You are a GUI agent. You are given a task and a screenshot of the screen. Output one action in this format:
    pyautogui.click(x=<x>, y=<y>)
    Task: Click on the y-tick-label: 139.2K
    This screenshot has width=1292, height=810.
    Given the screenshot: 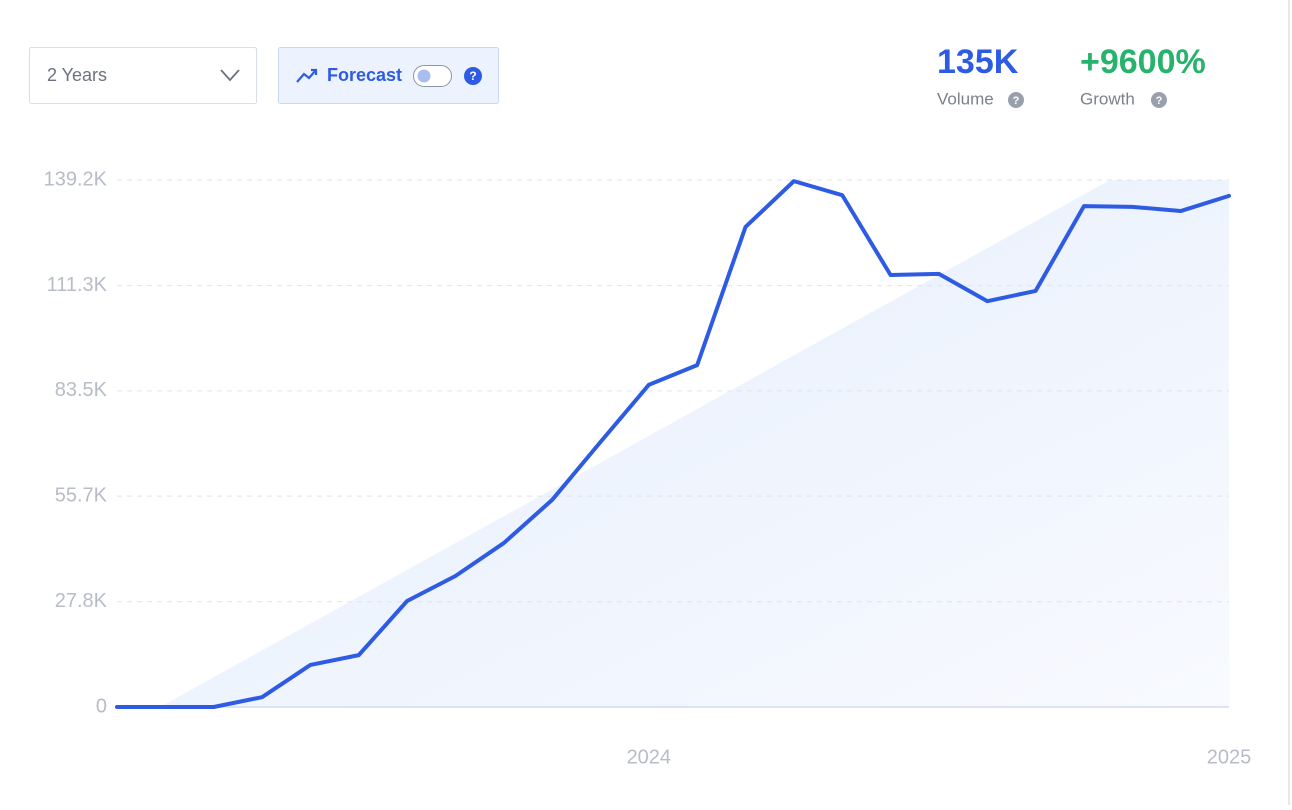 What is the action you would take?
    pyautogui.click(x=76, y=179)
    